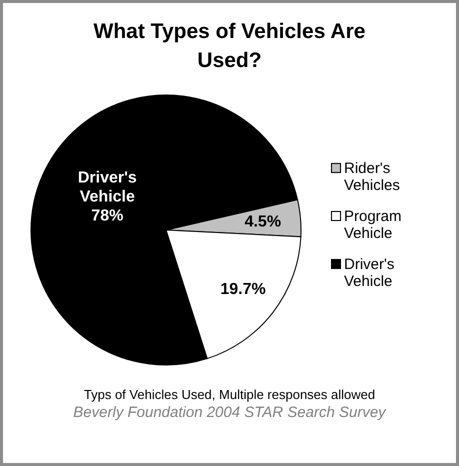 This screenshot has height=466, width=459. What do you see at coordinates (373, 225) in the screenshot?
I see `legend-label: Program Vehicle` at bounding box center [373, 225].